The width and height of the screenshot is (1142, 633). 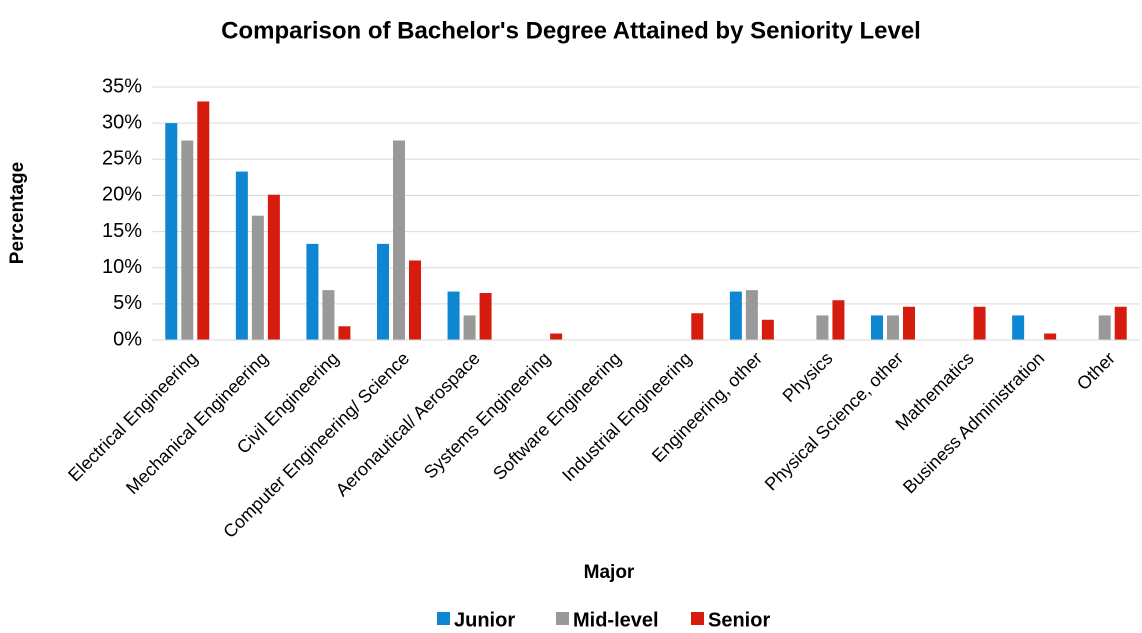 What do you see at coordinates (808, 377) in the screenshot?
I see `x-tick-label: Physics` at bounding box center [808, 377].